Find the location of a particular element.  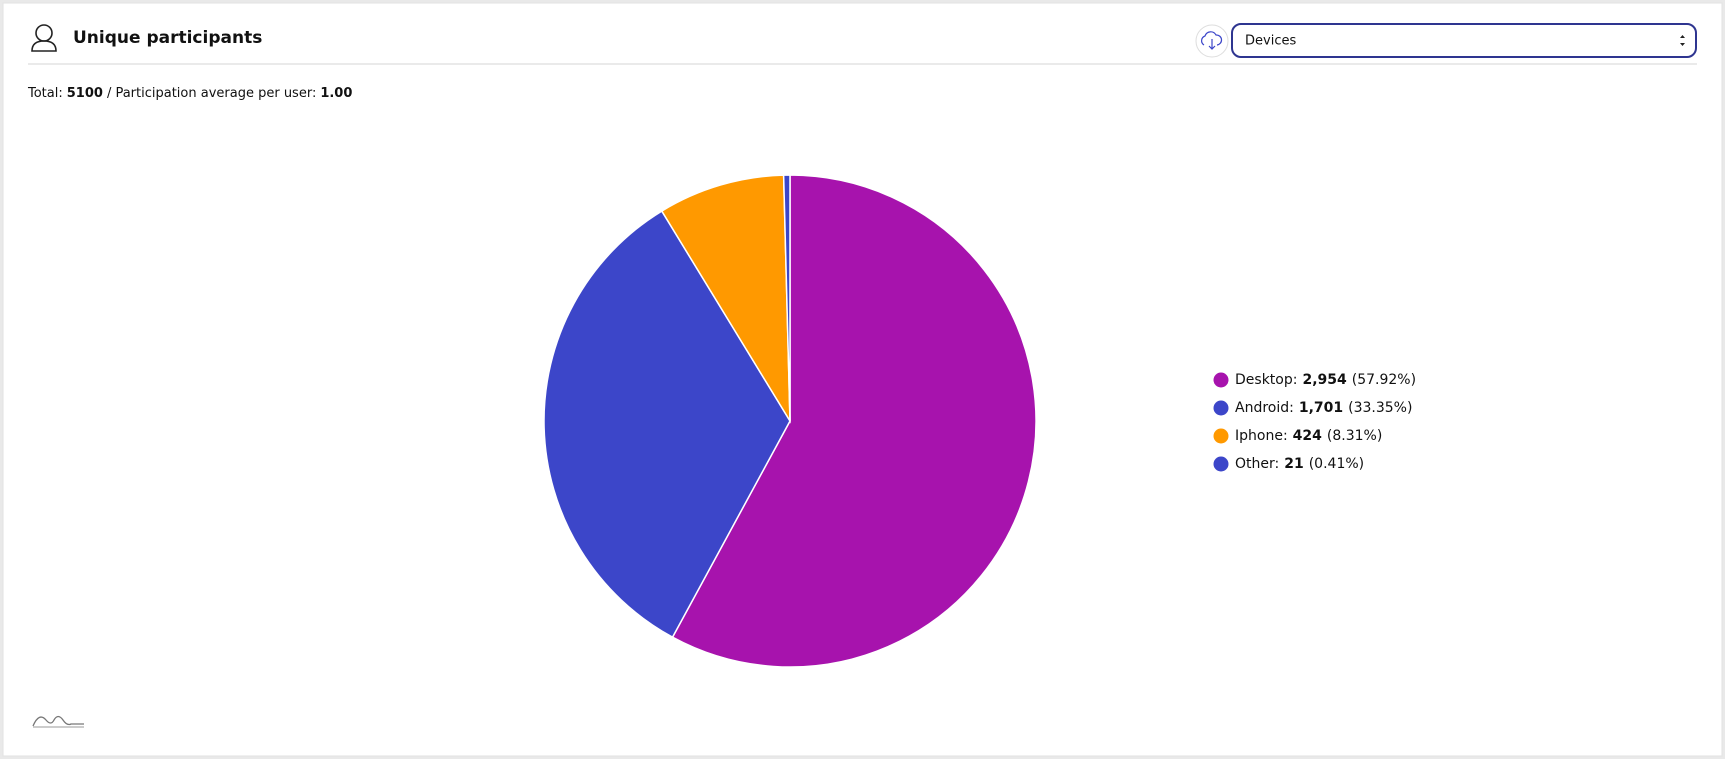

legend-entry: Android: 1,701 (33.35%) is located at coordinates (1323, 408).